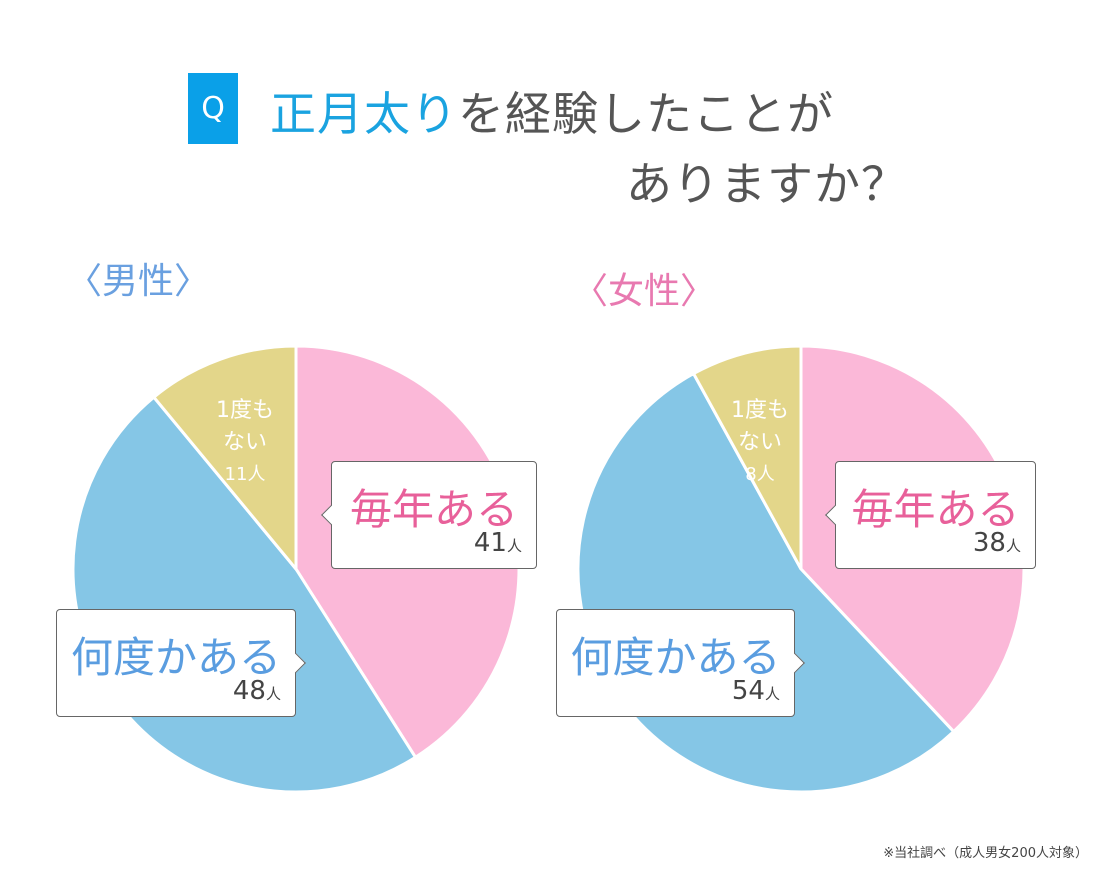 The height and width of the screenshot is (869, 1100). I want to click on male-every-year-callout: 毎年ある 41人, so click(434, 515).